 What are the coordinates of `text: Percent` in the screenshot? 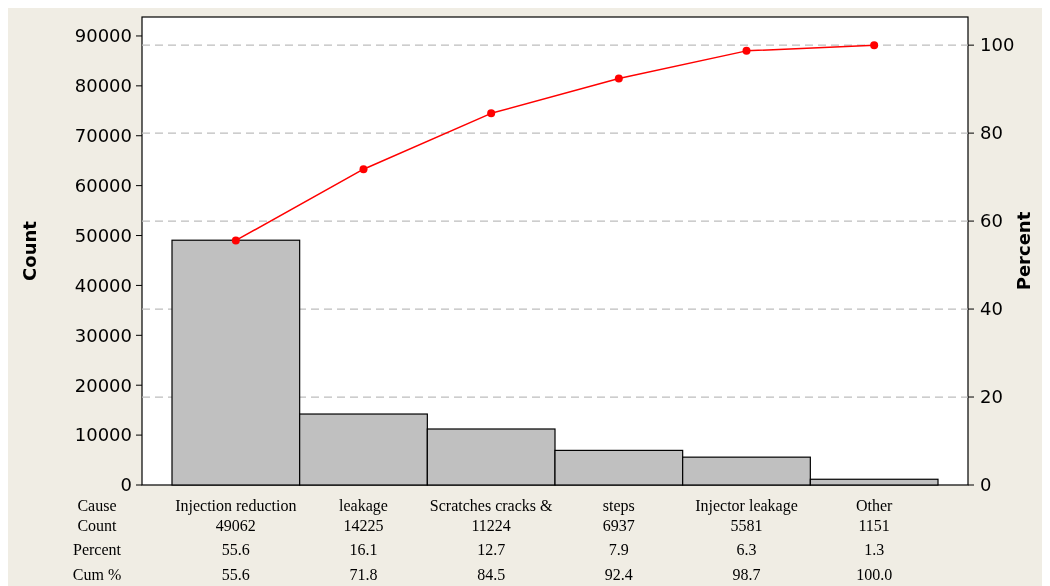 It's located at (97, 549).